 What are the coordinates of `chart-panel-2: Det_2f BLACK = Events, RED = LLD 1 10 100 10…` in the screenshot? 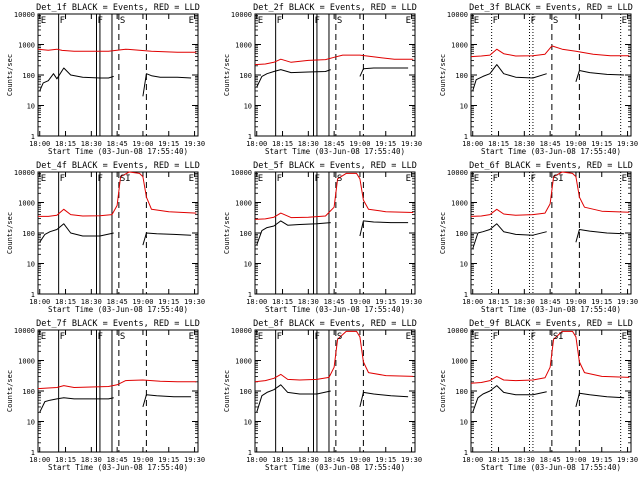 It's located at (322, 79).